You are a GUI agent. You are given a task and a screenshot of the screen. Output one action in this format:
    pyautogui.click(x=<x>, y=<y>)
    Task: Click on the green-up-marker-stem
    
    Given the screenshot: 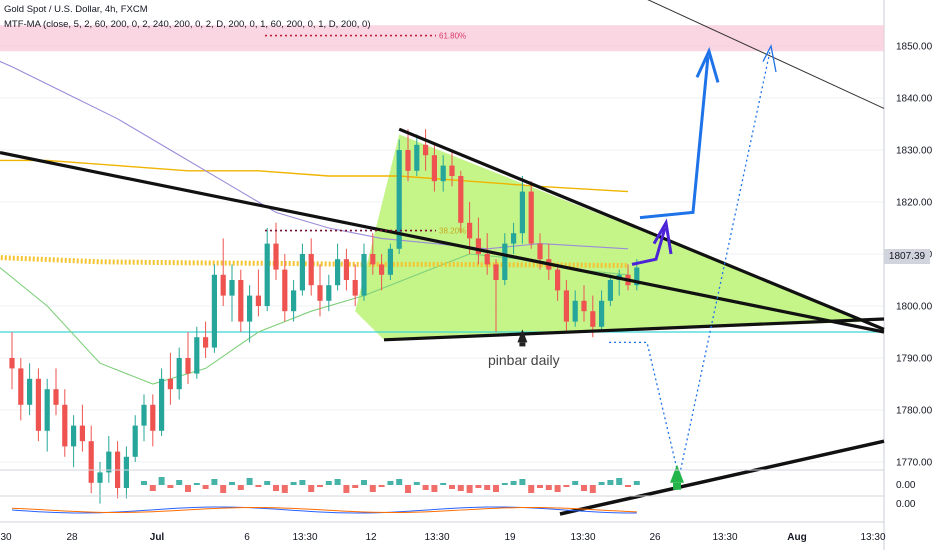 What is the action you would take?
    pyautogui.click(x=677, y=486)
    